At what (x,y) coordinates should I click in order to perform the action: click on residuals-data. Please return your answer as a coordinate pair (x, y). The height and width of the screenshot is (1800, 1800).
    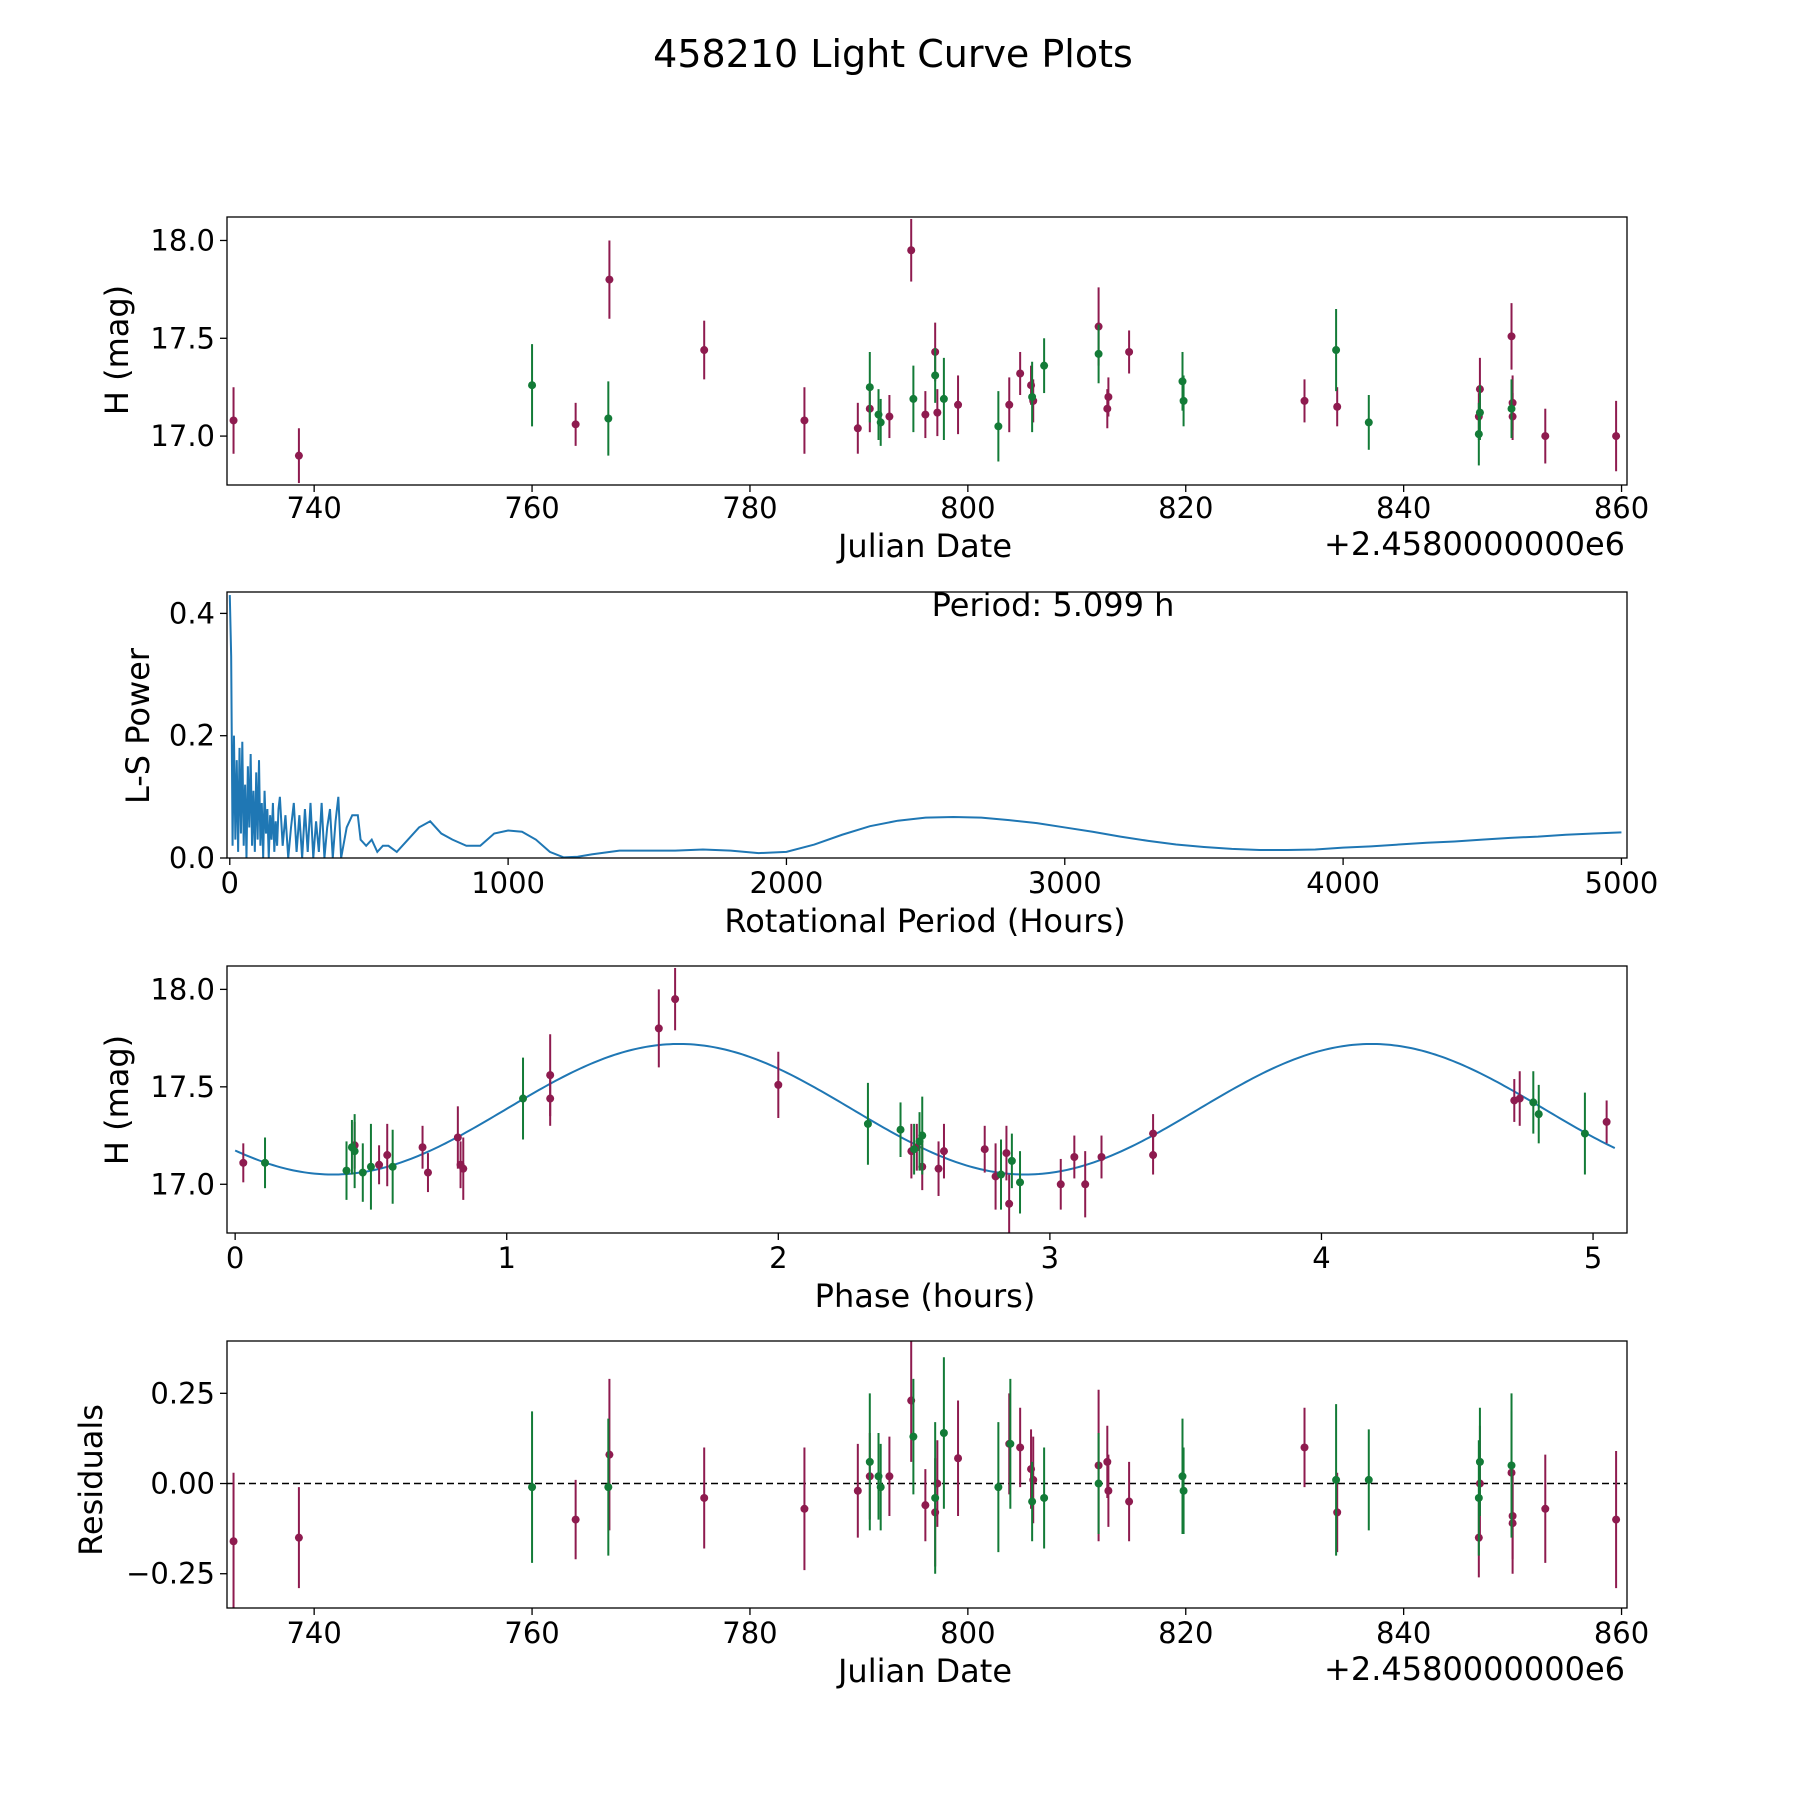
    Looking at the image, I should click on (927, 1474).